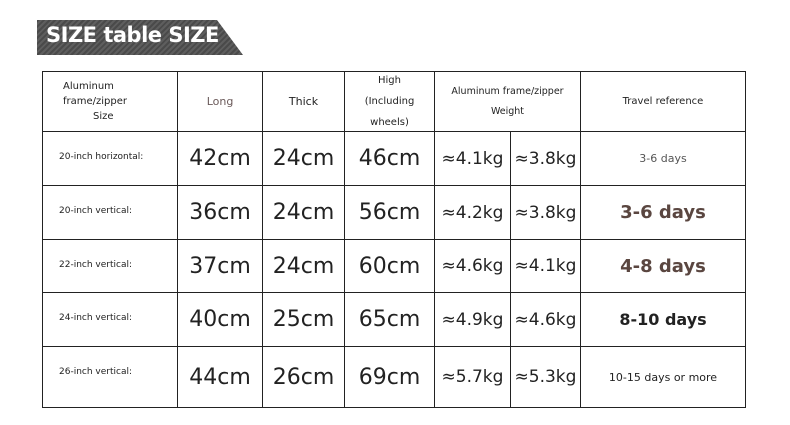  I want to click on cell-w2: ≈4.6kg, so click(545, 319).